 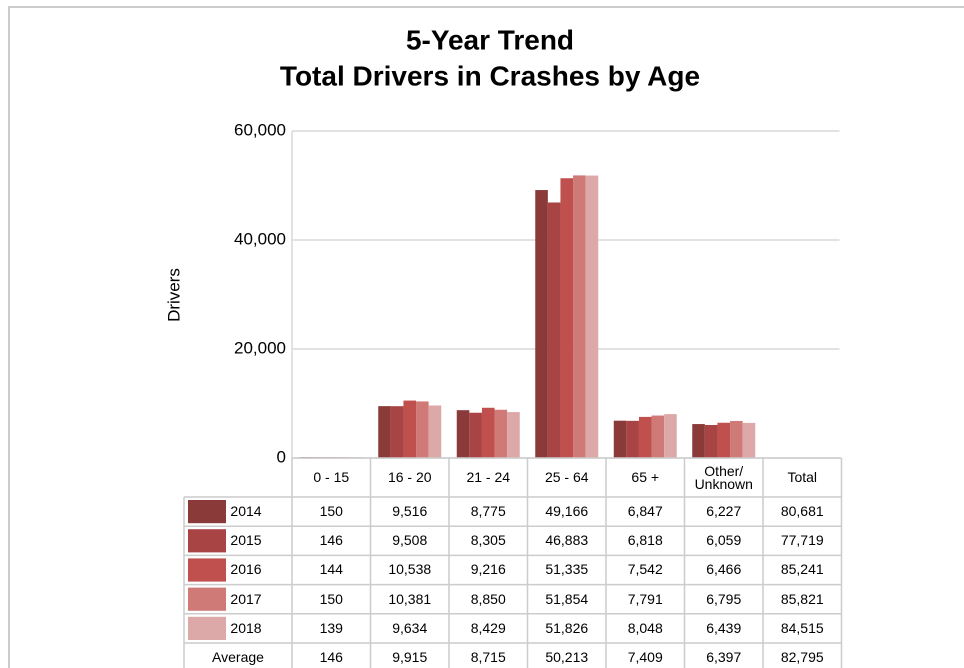 I want to click on table-value: 7,791, so click(x=645, y=599).